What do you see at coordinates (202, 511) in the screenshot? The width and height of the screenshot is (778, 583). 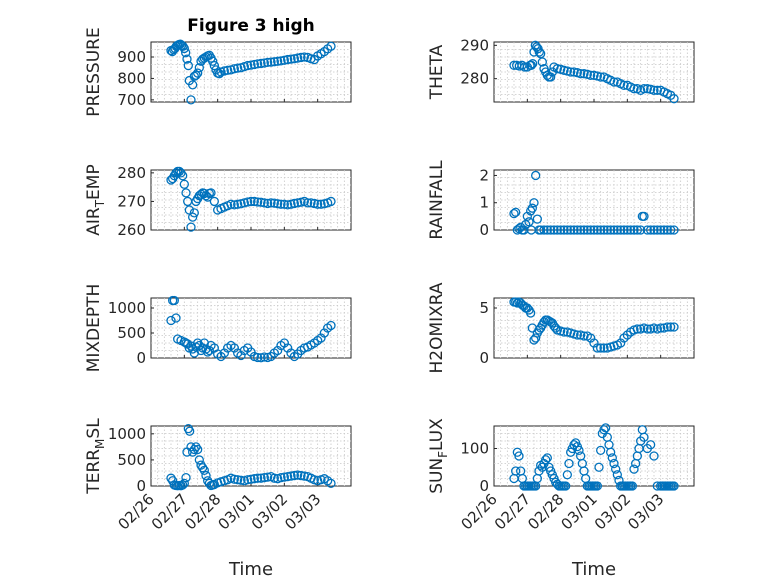 I see `x-tick-label: 02/28` at bounding box center [202, 511].